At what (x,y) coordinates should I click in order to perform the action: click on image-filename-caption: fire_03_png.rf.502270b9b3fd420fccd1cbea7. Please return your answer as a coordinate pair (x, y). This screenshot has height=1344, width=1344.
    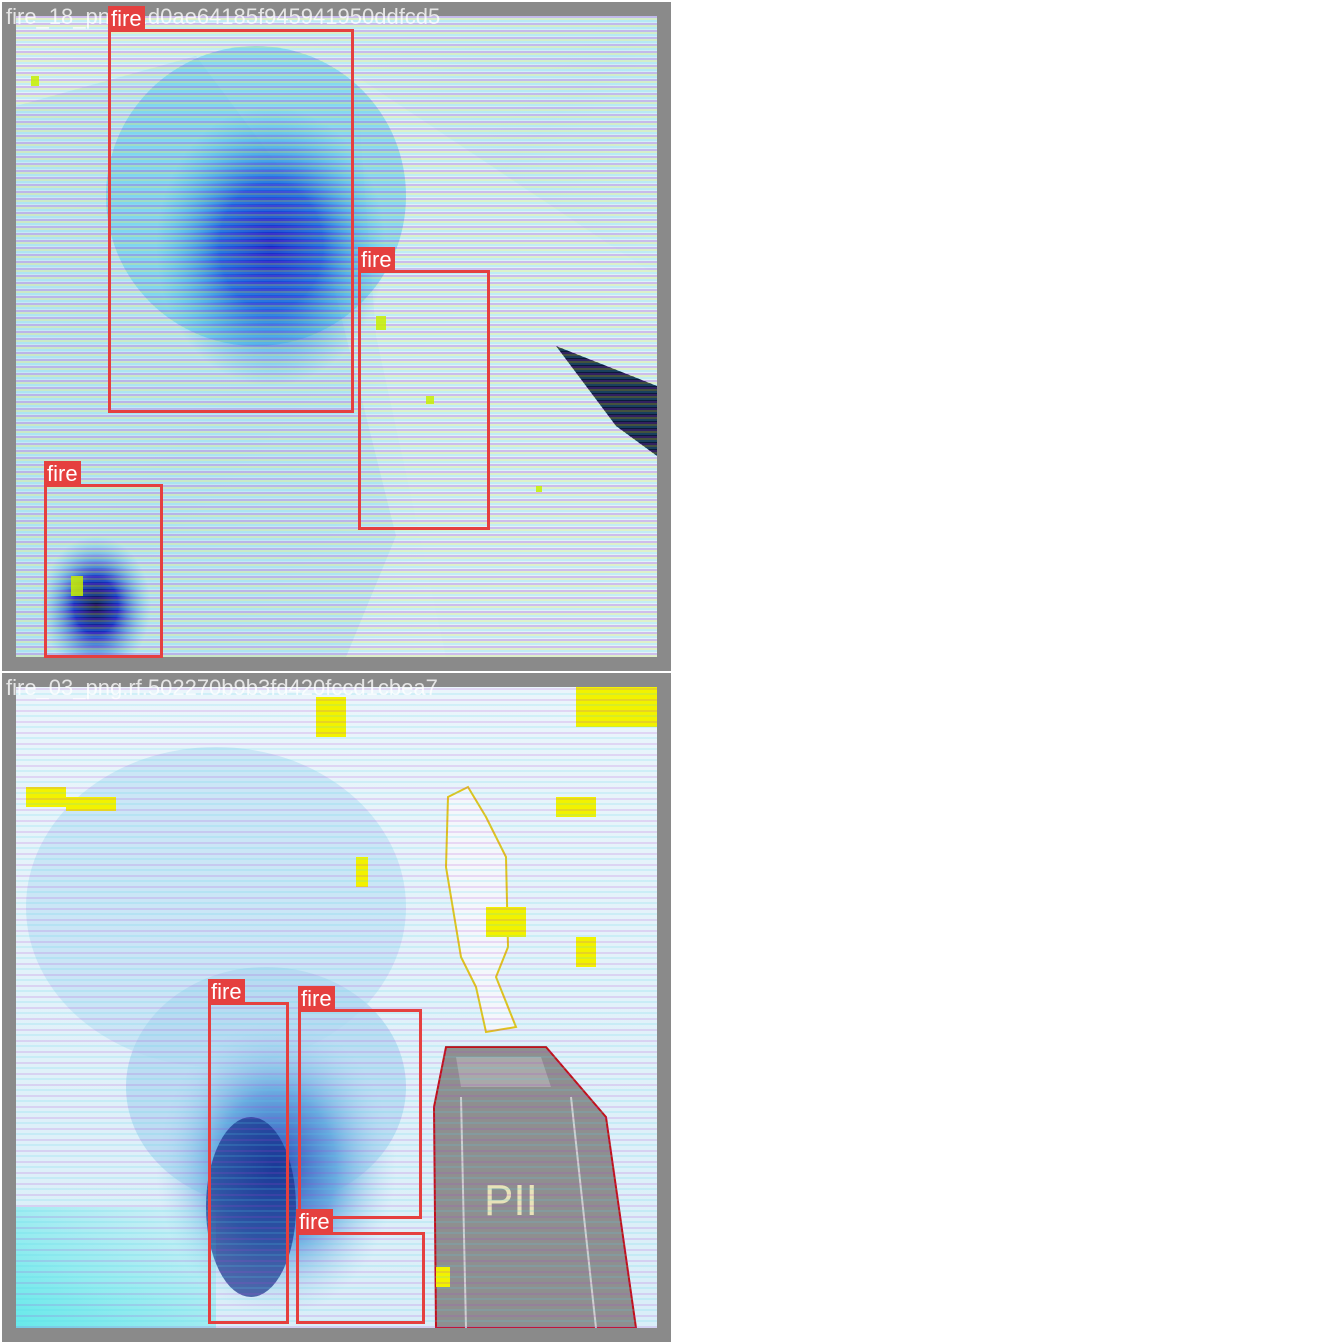
    Looking at the image, I should click on (222, 687).